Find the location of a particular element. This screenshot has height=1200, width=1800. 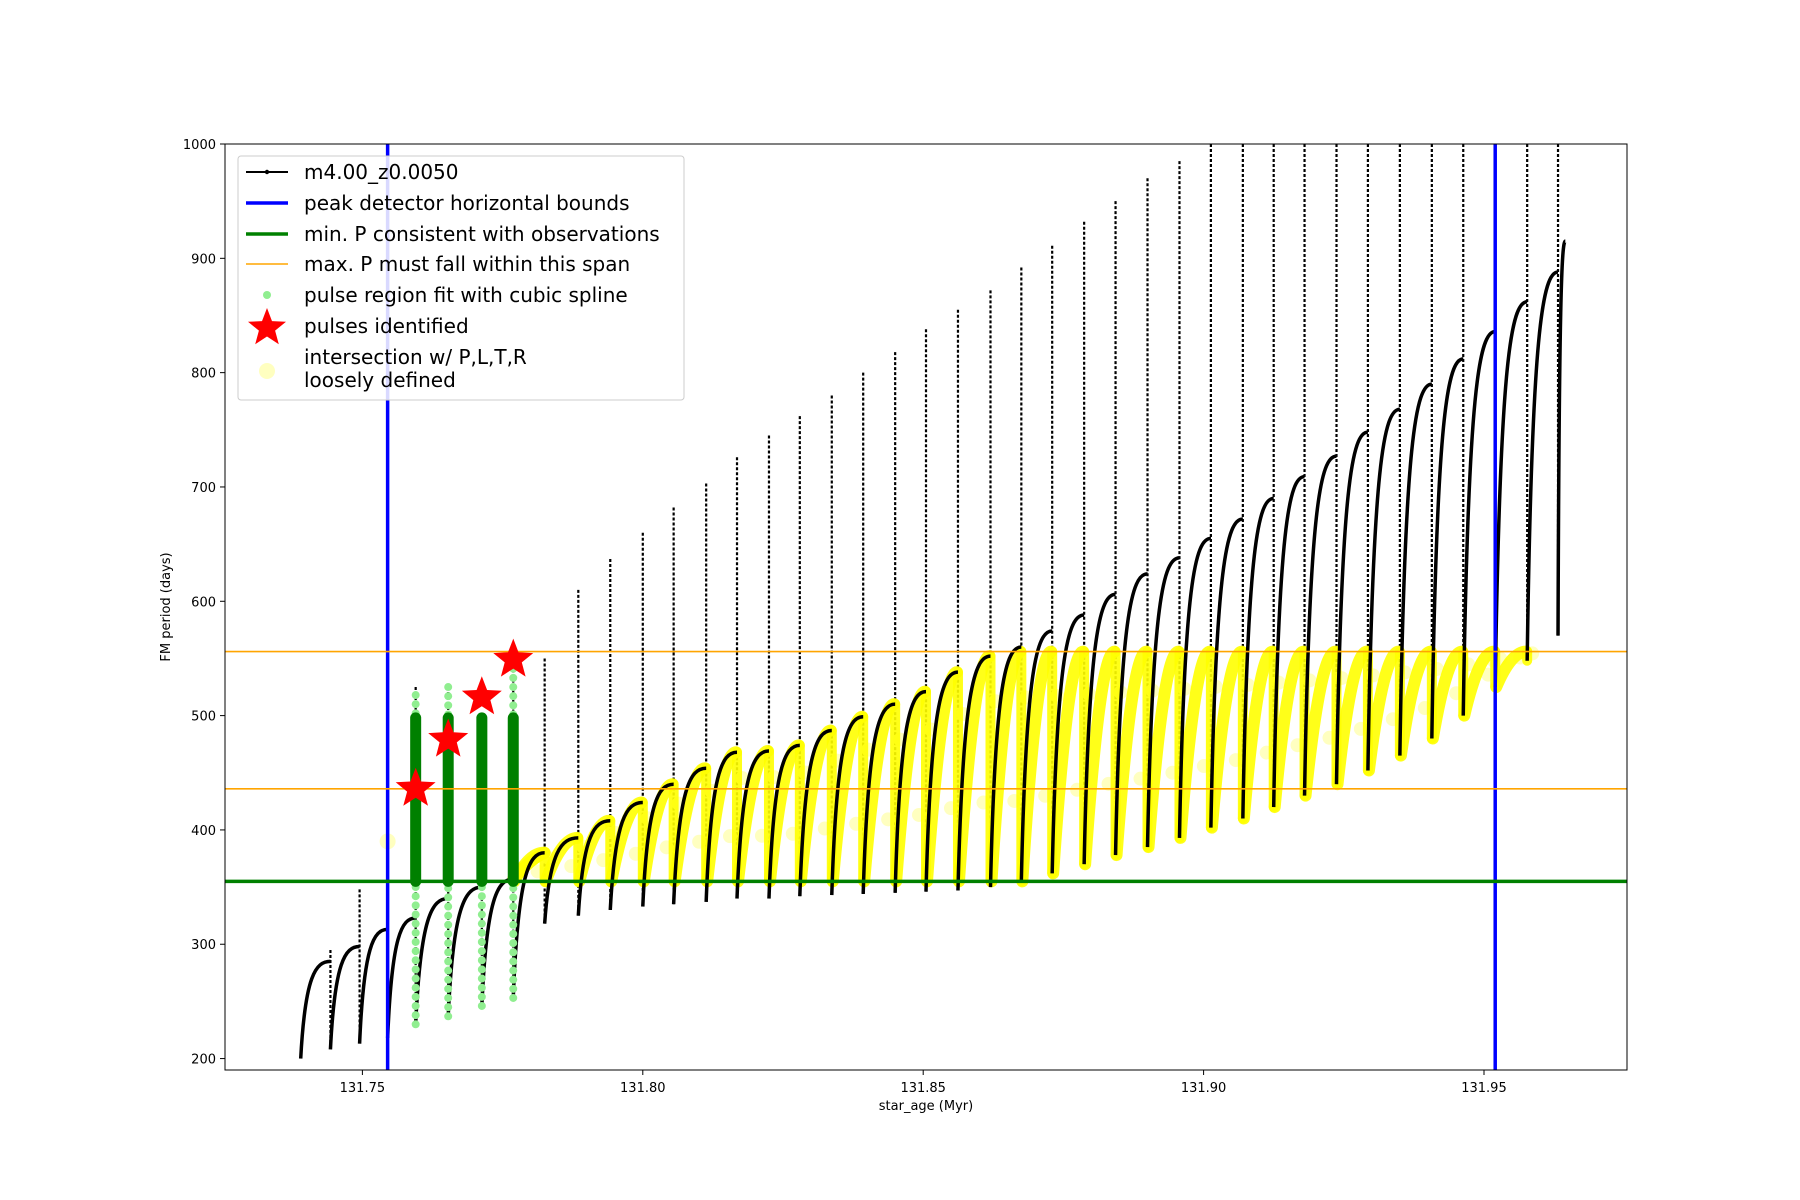

y-tick-label: 1000 is located at coordinates (199, 145).